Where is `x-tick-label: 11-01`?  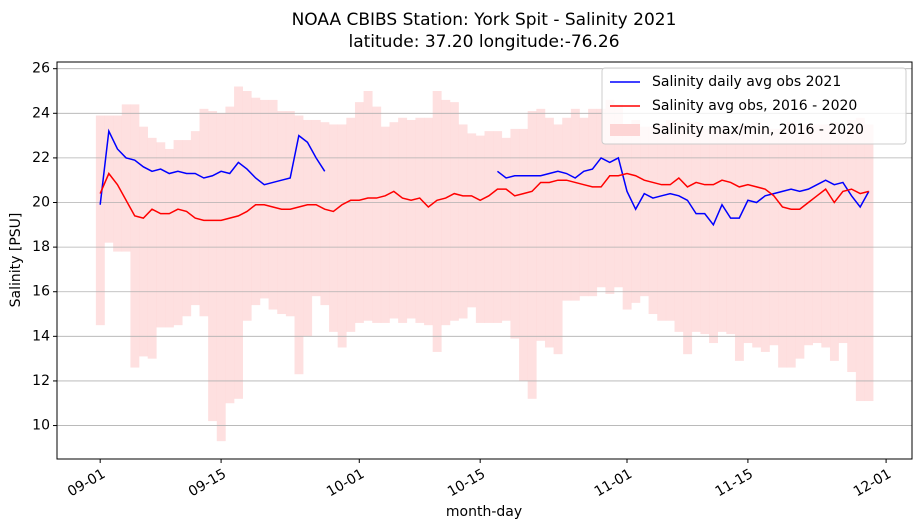 x-tick-label: 11-01 is located at coordinates (613, 483).